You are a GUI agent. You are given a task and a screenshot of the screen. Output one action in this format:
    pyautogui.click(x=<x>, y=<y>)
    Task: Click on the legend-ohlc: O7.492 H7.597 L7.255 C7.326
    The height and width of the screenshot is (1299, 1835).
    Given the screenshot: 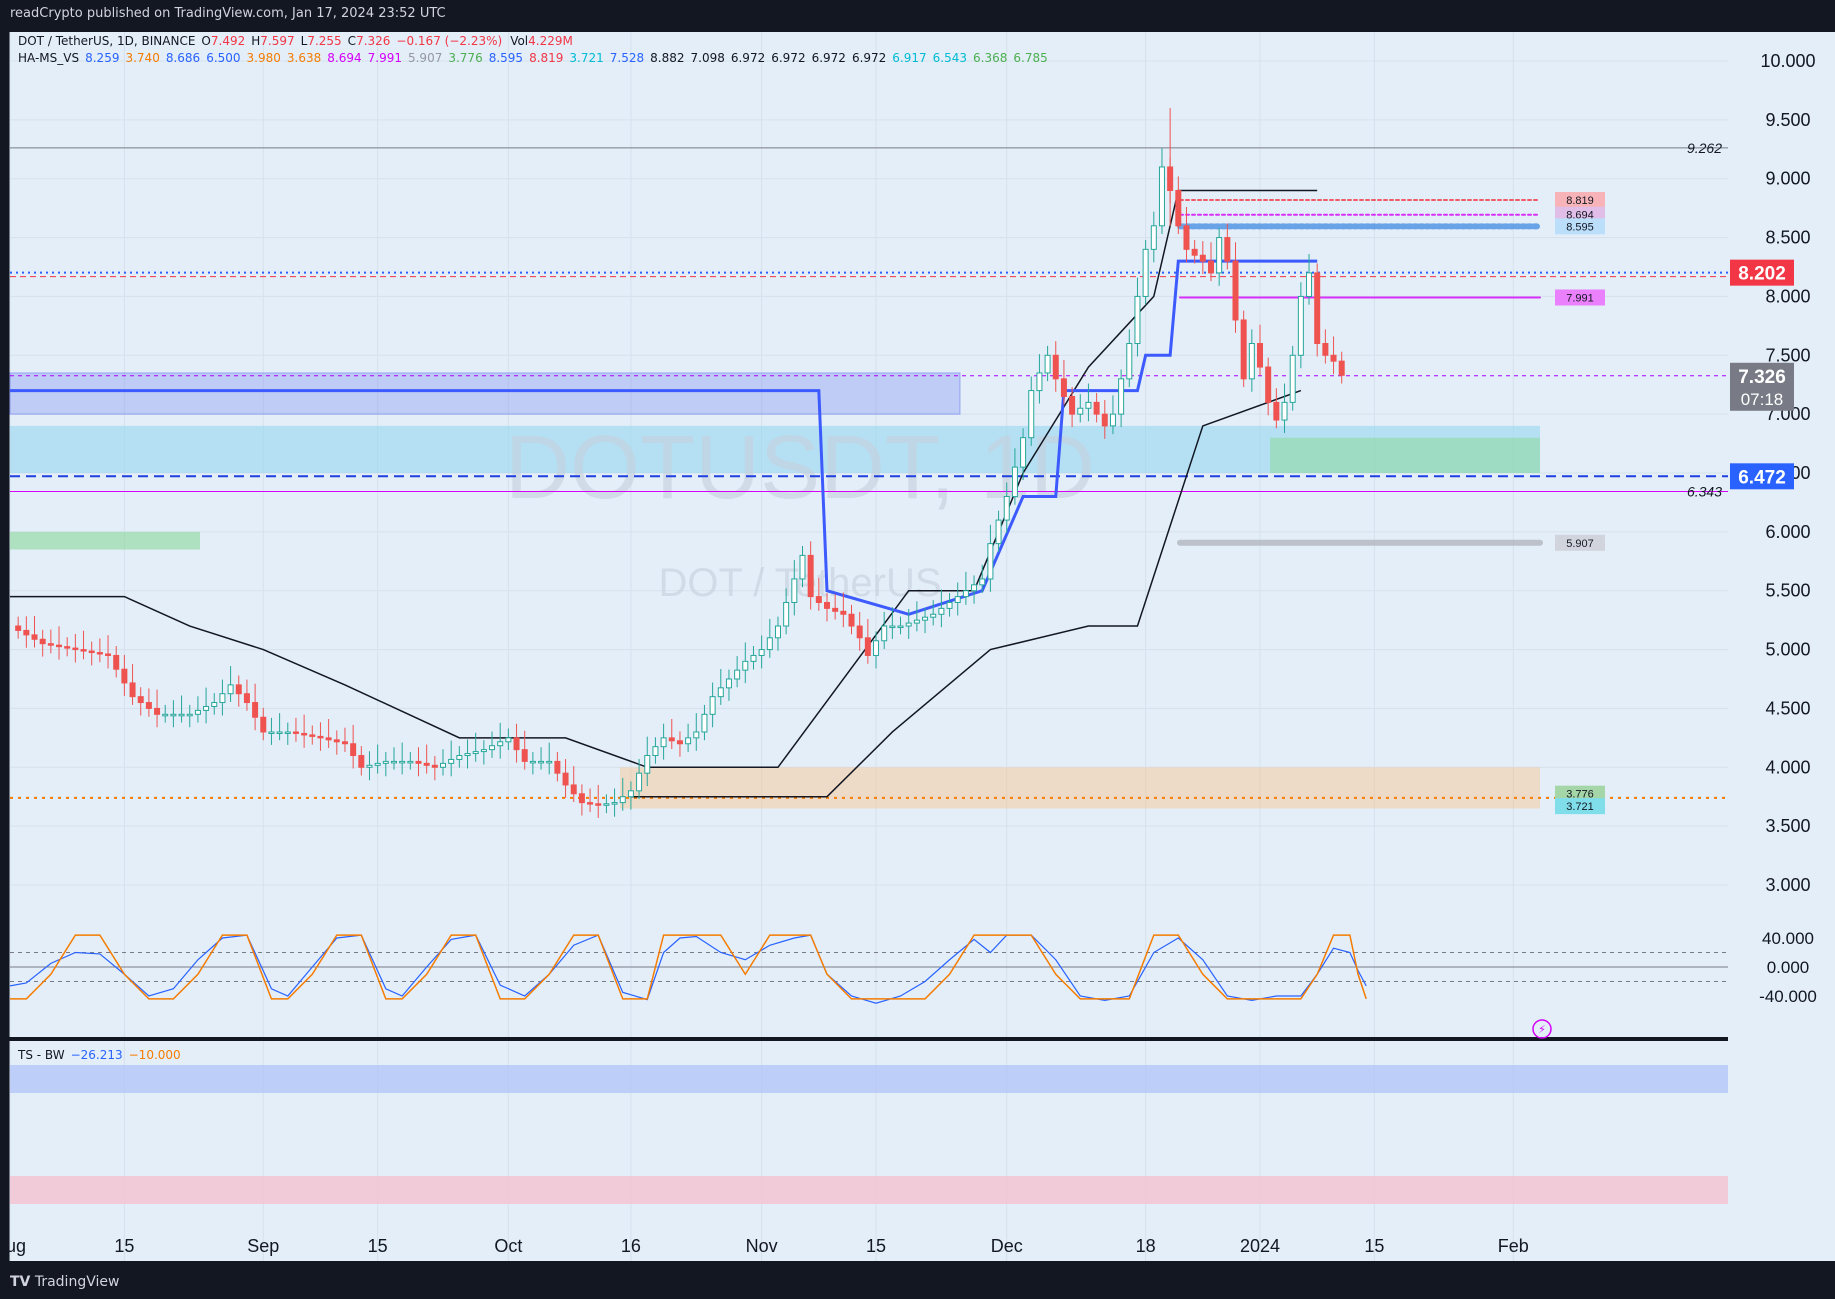 What is the action you would take?
    pyautogui.click(x=295, y=41)
    